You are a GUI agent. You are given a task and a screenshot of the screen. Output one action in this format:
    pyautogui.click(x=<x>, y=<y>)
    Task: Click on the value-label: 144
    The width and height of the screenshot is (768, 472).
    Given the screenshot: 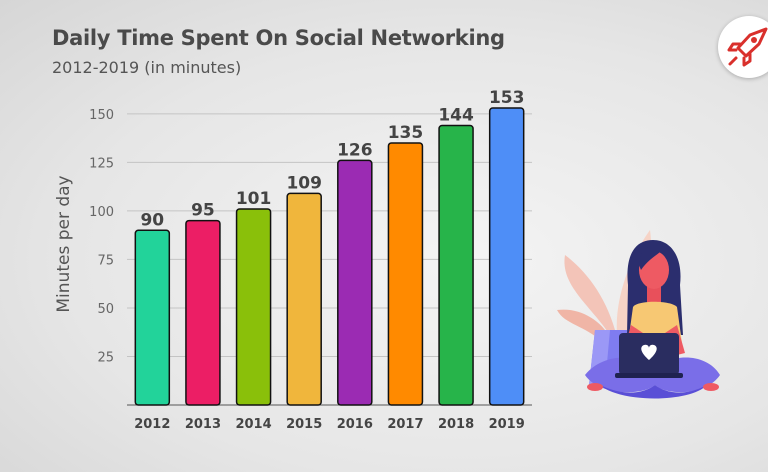 What is the action you would take?
    pyautogui.click(x=456, y=115)
    